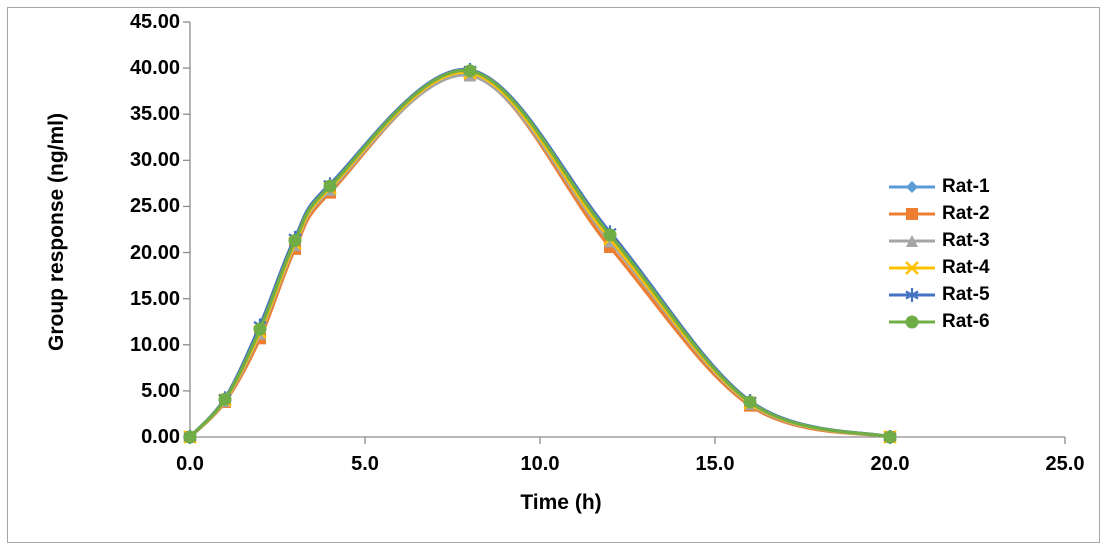 The height and width of the screenshot is (552, 1106). I want to click on x-tick-label: 10.0, so click(540, 464).